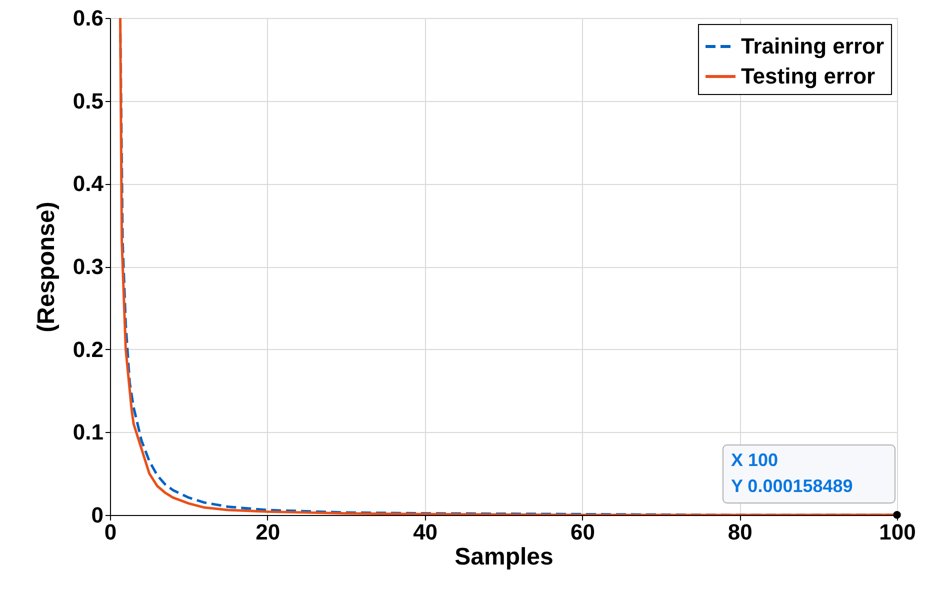  What do you see at coordinates (808, 76) in the screenshot?
I see `legend-label: Testing error` at bounding box center [808, 76].